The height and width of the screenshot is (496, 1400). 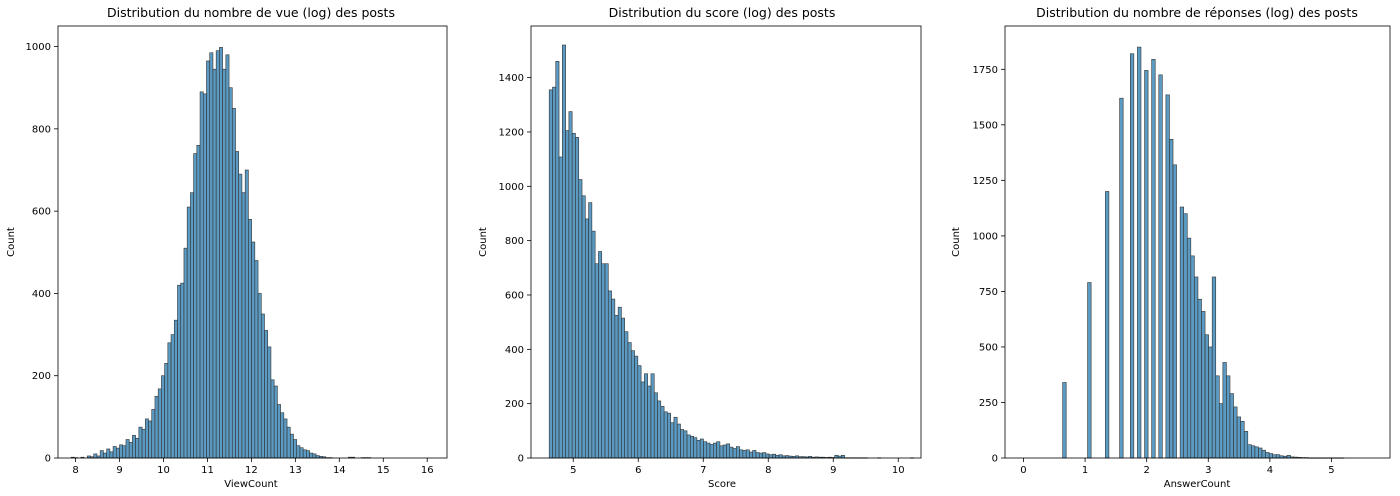 What do you see at coordinates (722, 484) in the screenshot?
I see `x-axis-label: Score` at bounding box center [722, 484].